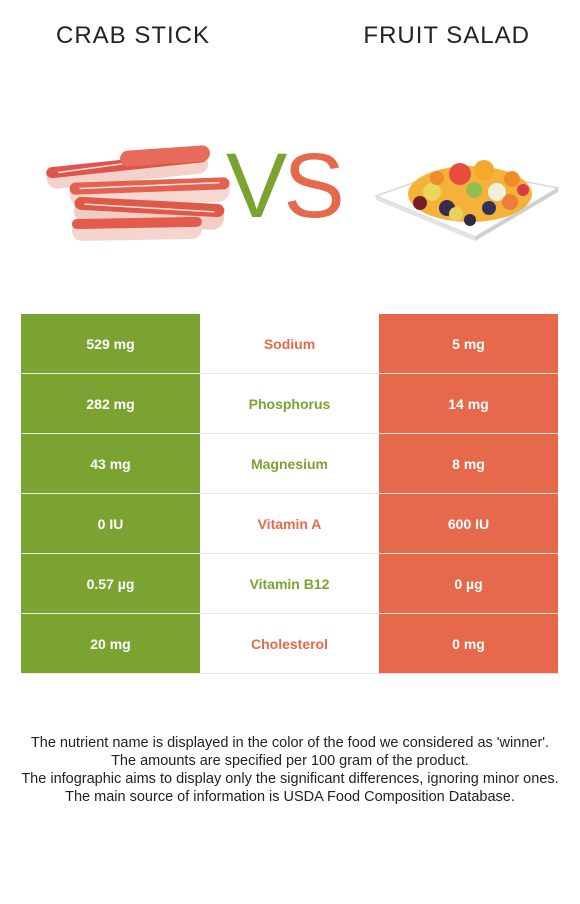  What do you see at coordinates (467, 200) in the screenshot?
I see `fruit-salad-image` at bounding box center [467, 200].